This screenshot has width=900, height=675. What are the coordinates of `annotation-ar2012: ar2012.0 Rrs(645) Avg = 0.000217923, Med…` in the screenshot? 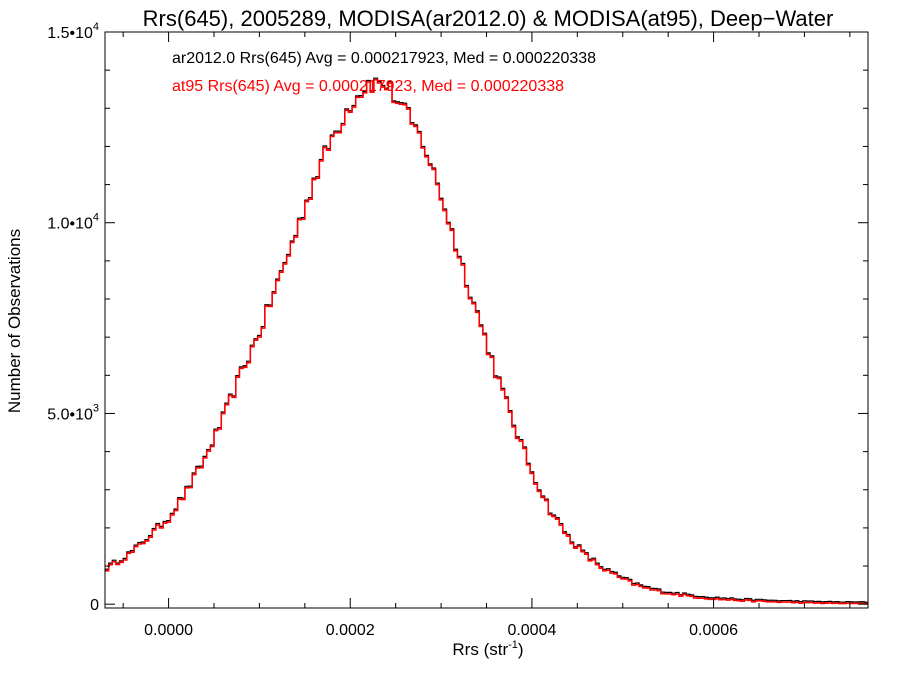 It's located at (384, 58).